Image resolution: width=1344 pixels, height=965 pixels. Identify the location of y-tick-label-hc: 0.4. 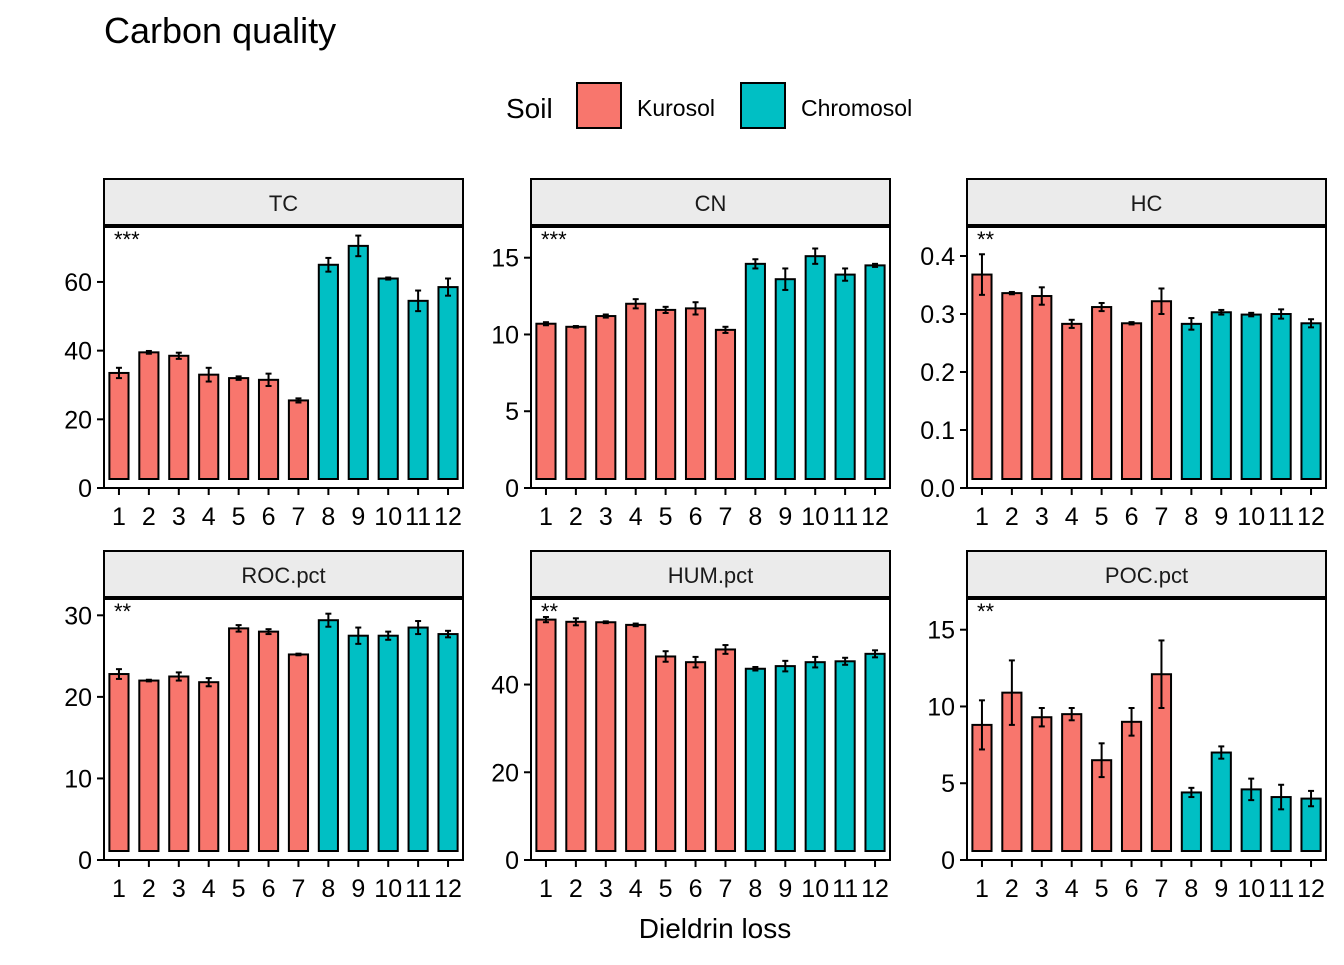
(937, 257).